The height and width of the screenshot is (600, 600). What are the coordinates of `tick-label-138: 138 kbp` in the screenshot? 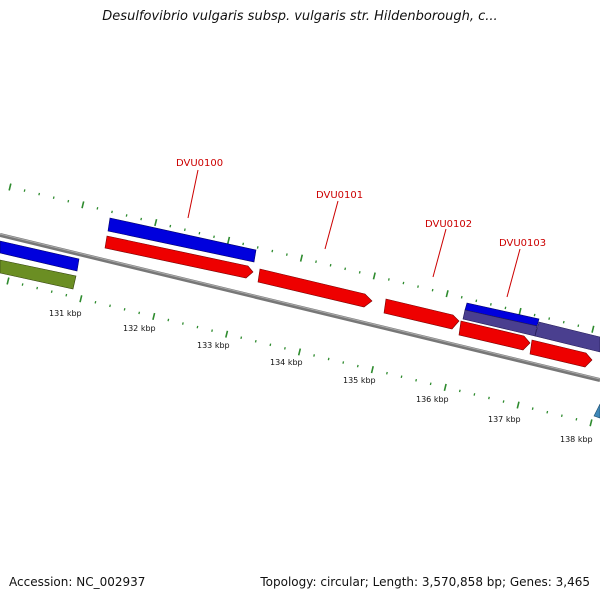 It's located at (576, 439).